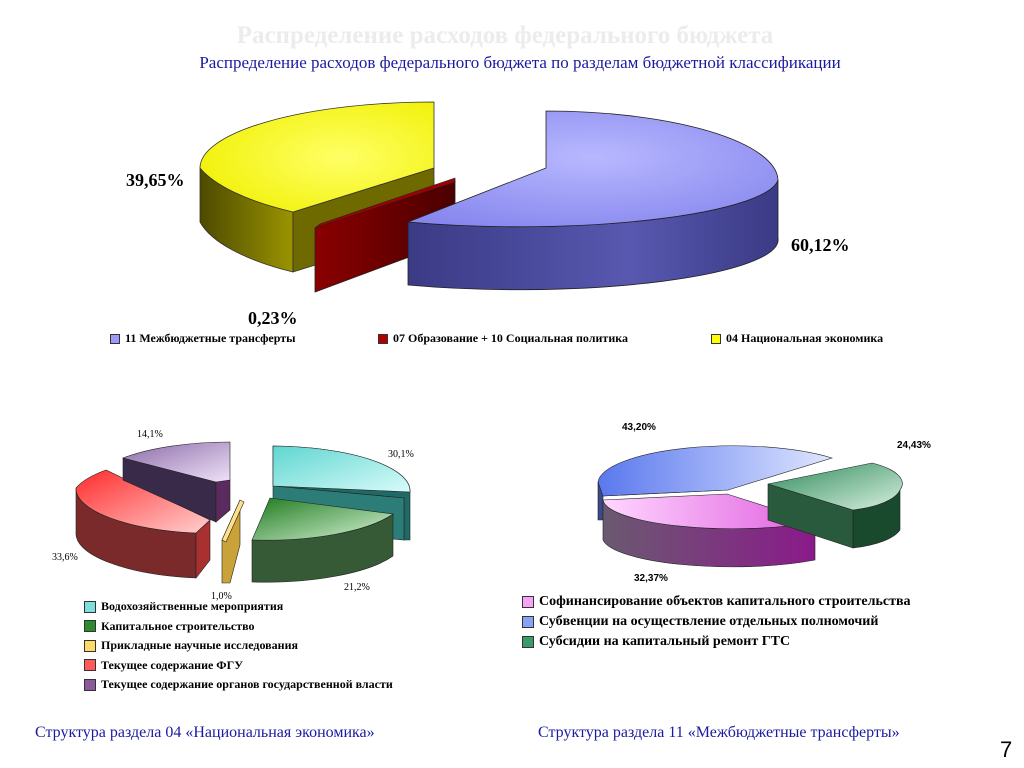  I want to click on slice-applied-research, so click(233, 541).